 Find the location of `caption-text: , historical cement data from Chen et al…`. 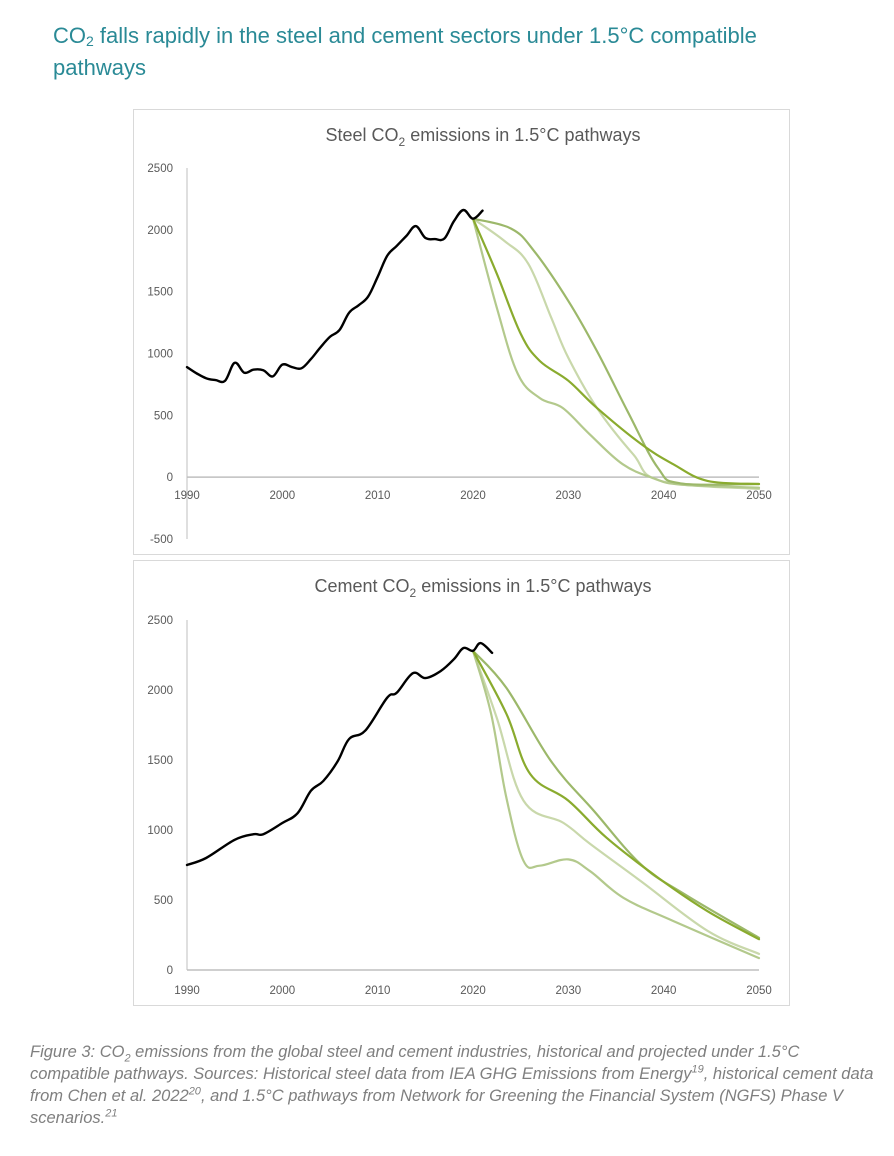

caption-text: , historical cement data from Chen et al… is located at coordinates (452, 1085).